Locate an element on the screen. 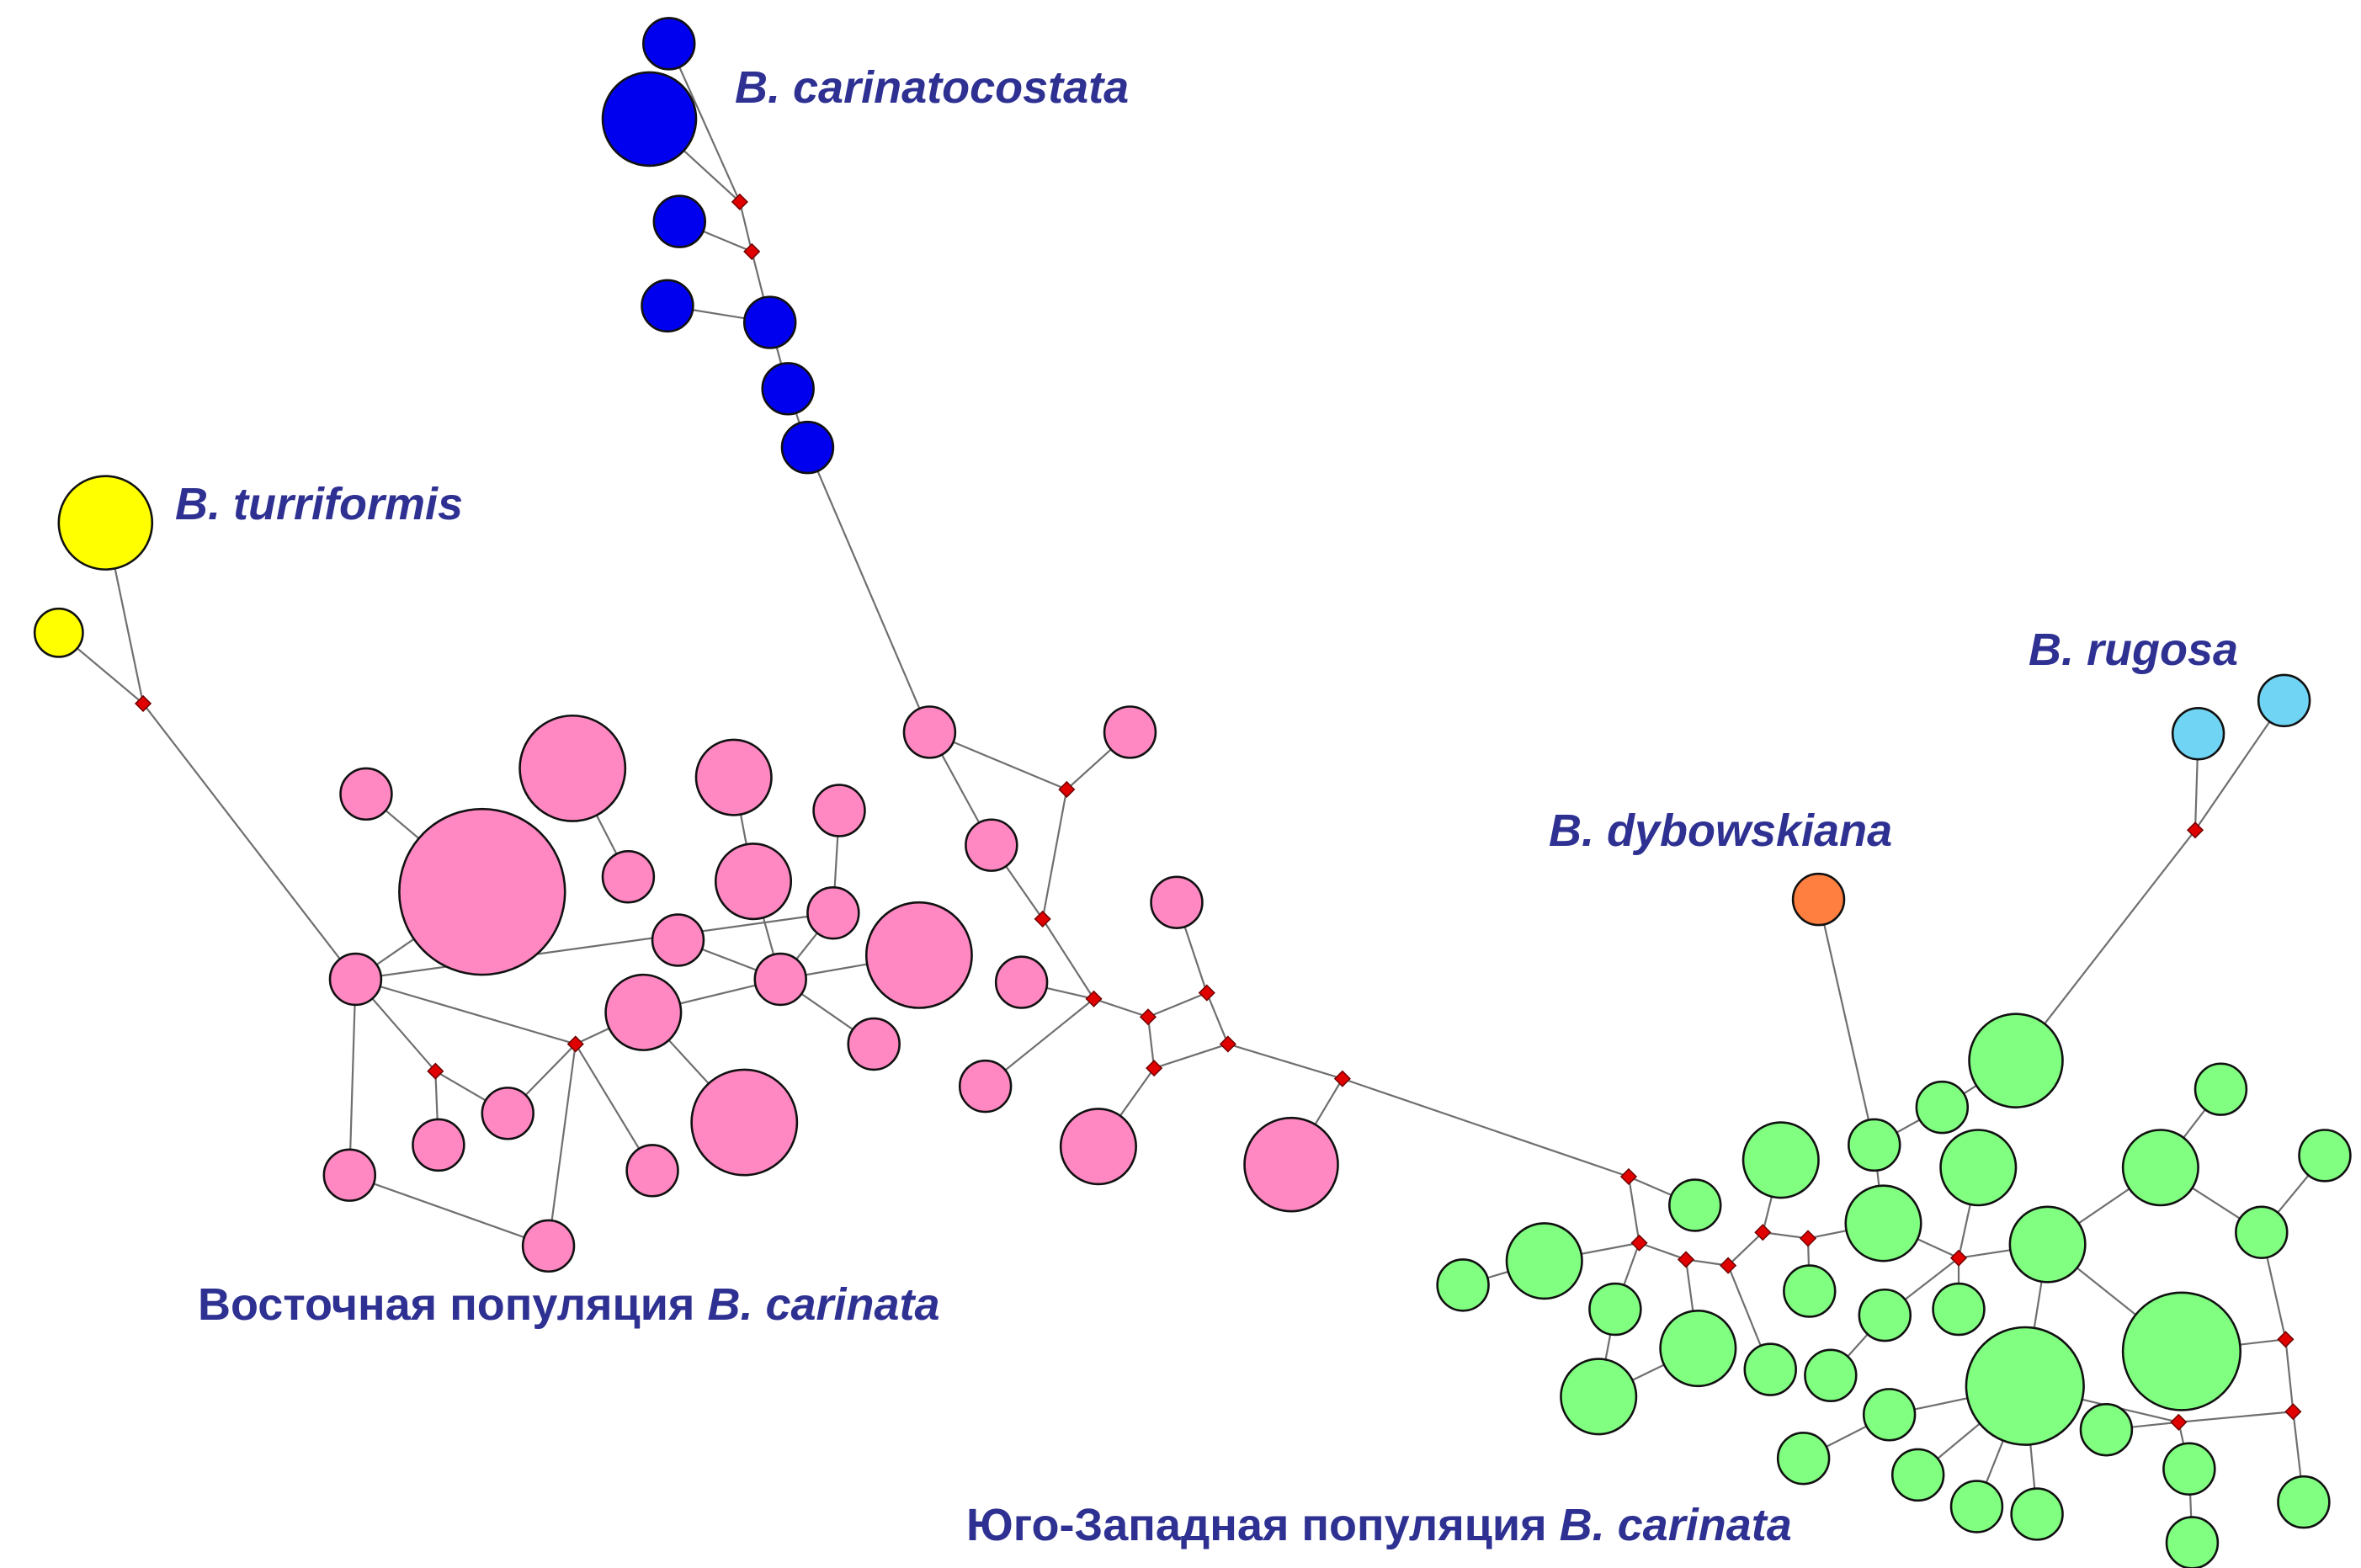  label-southwest-species: B. carinata is located at coordinates (1676, 1525).